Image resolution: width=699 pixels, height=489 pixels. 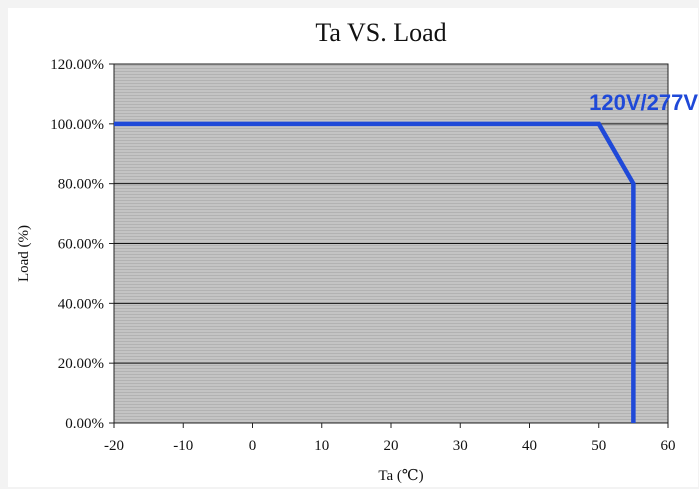 What do you see at coordinates (77, 65) in the screenshot?
I see `y-tick-label: 120.00%` at bounding box center [77, 65].